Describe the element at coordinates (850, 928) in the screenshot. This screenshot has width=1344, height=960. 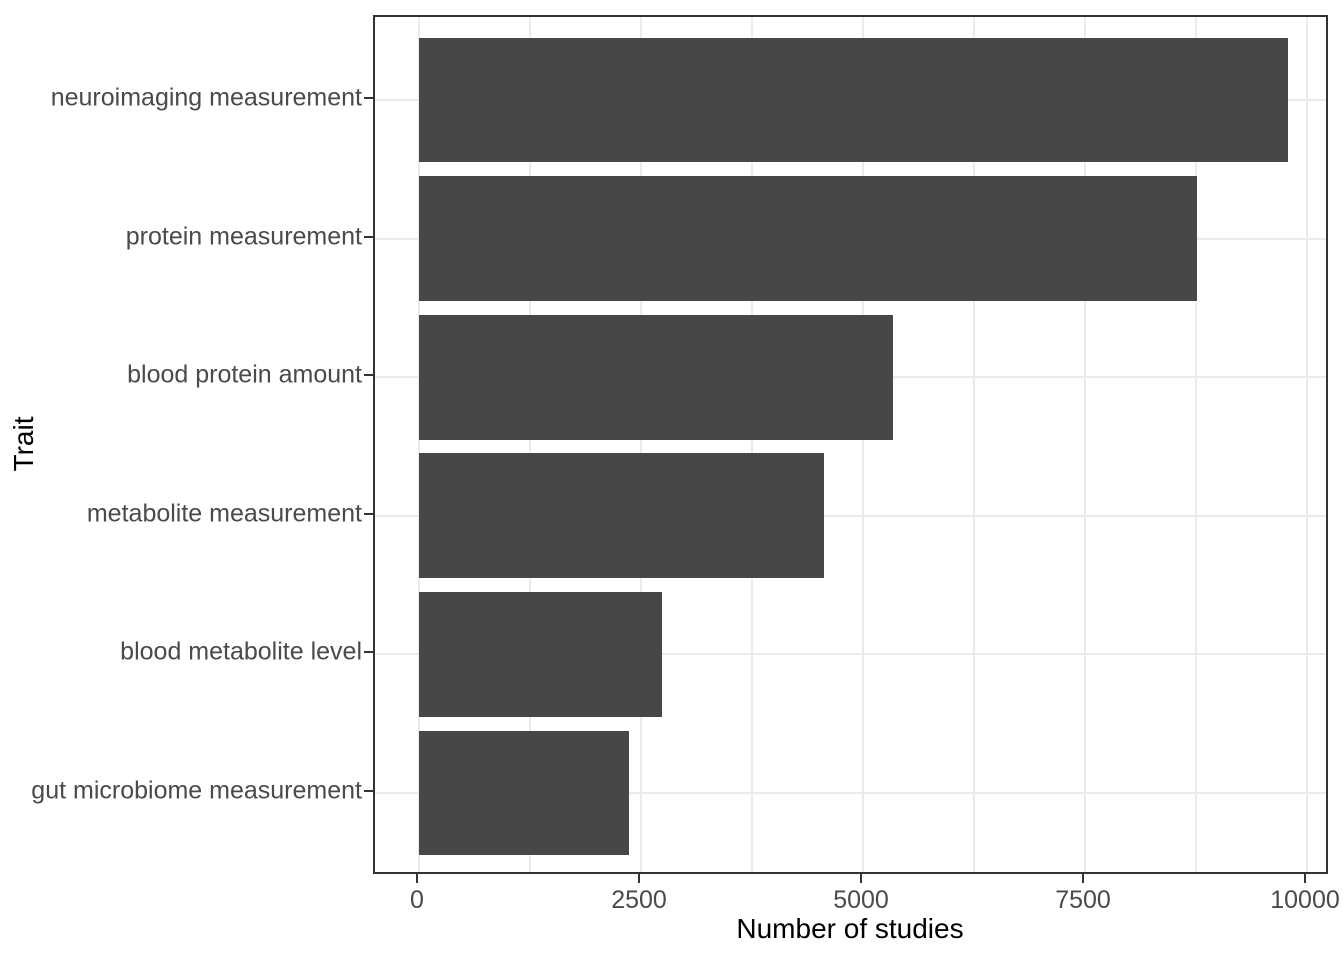
I see `x-axis-title: Number of studies` at that location.